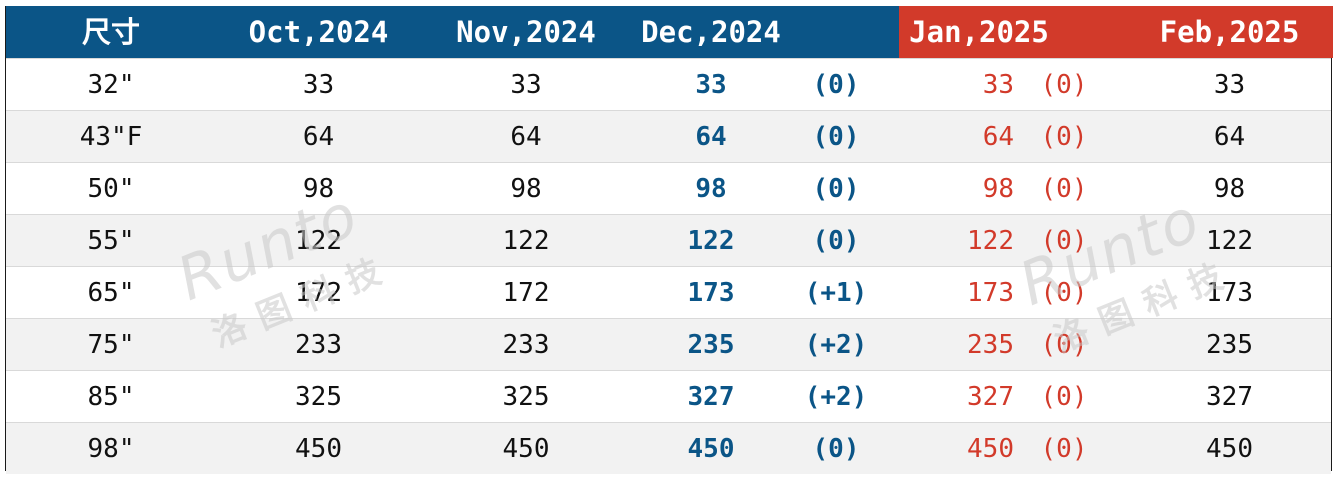  Describe the element at coordinates (979, 32) in the screenshot. I see `header-jan: Jan,2025` at that location.